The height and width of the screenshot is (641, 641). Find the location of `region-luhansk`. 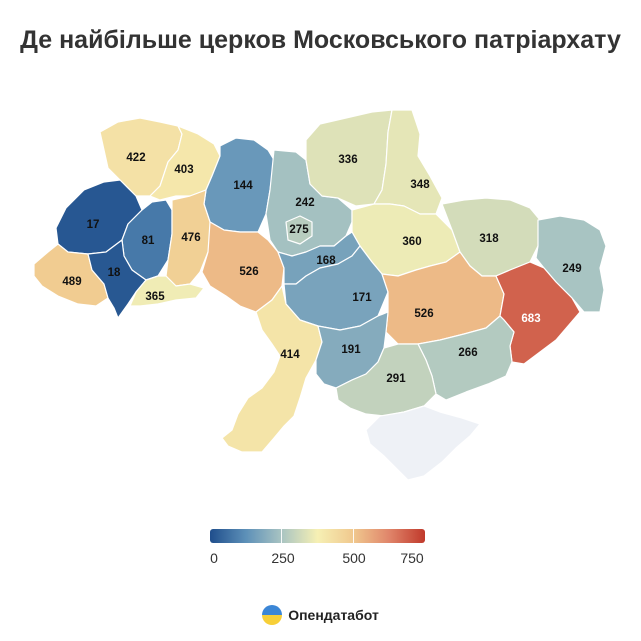

region-luhansk is located at coordinates (571, 264).